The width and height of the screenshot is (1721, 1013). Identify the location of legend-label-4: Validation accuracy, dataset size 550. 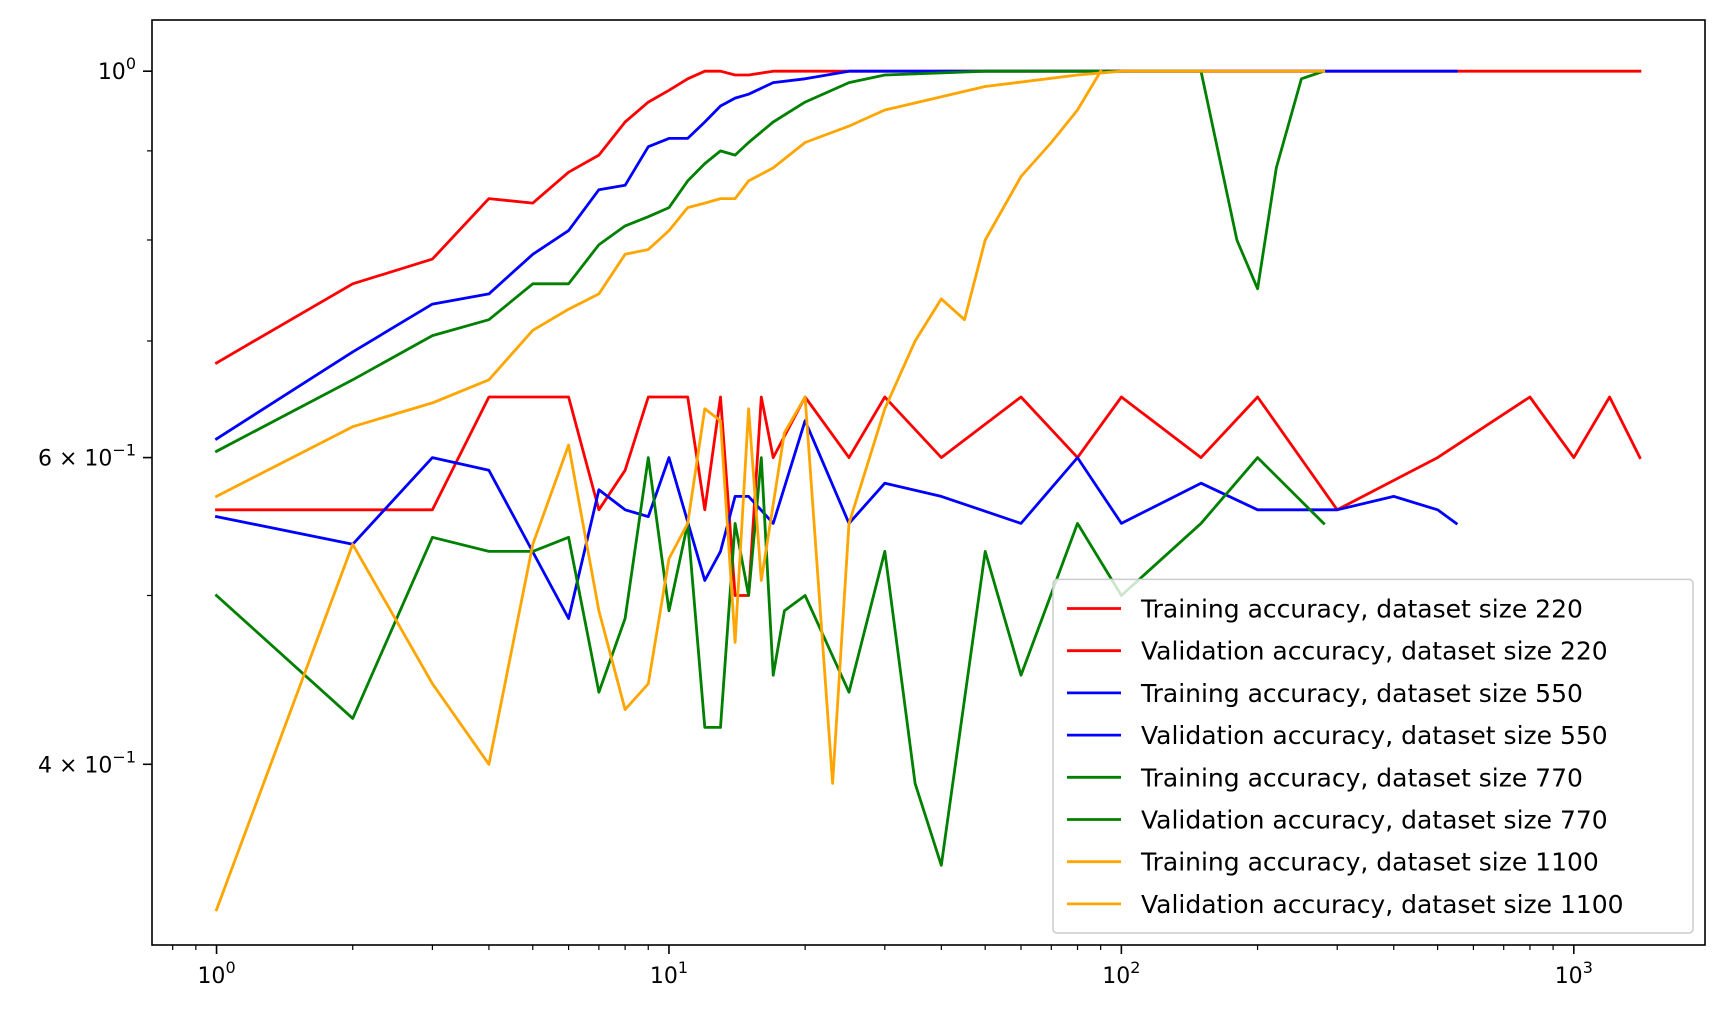
(1374, 735).